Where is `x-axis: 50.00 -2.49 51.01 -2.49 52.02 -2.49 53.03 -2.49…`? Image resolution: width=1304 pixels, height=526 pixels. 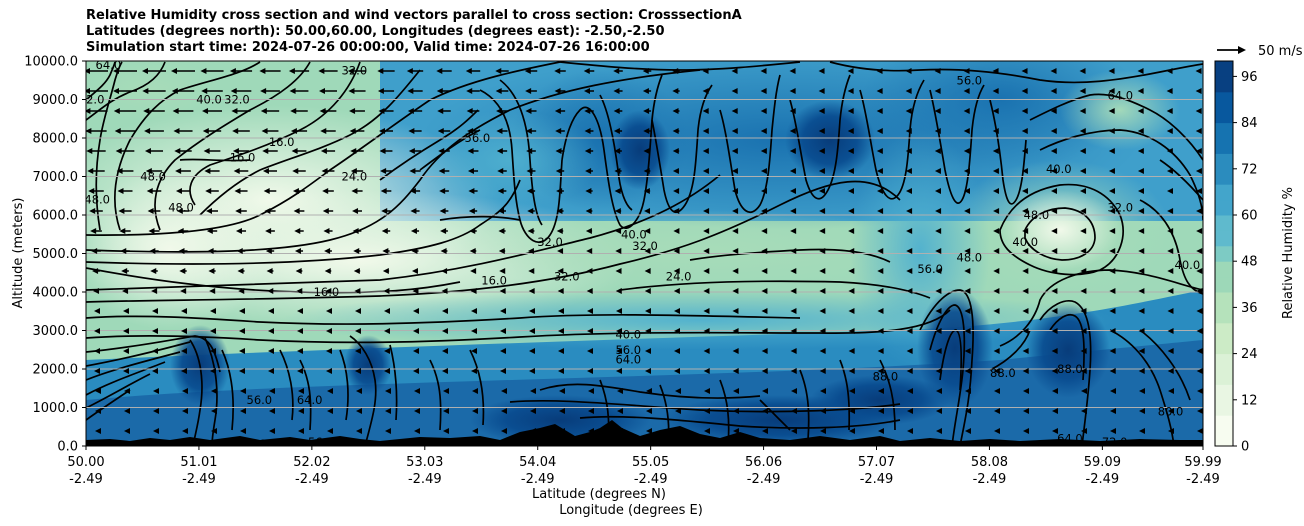
x-axis: 50.00 -2.49 51.01 -2.49 52.02 -2.49 53.03 -2.49… is located at coordinates (644, 466).